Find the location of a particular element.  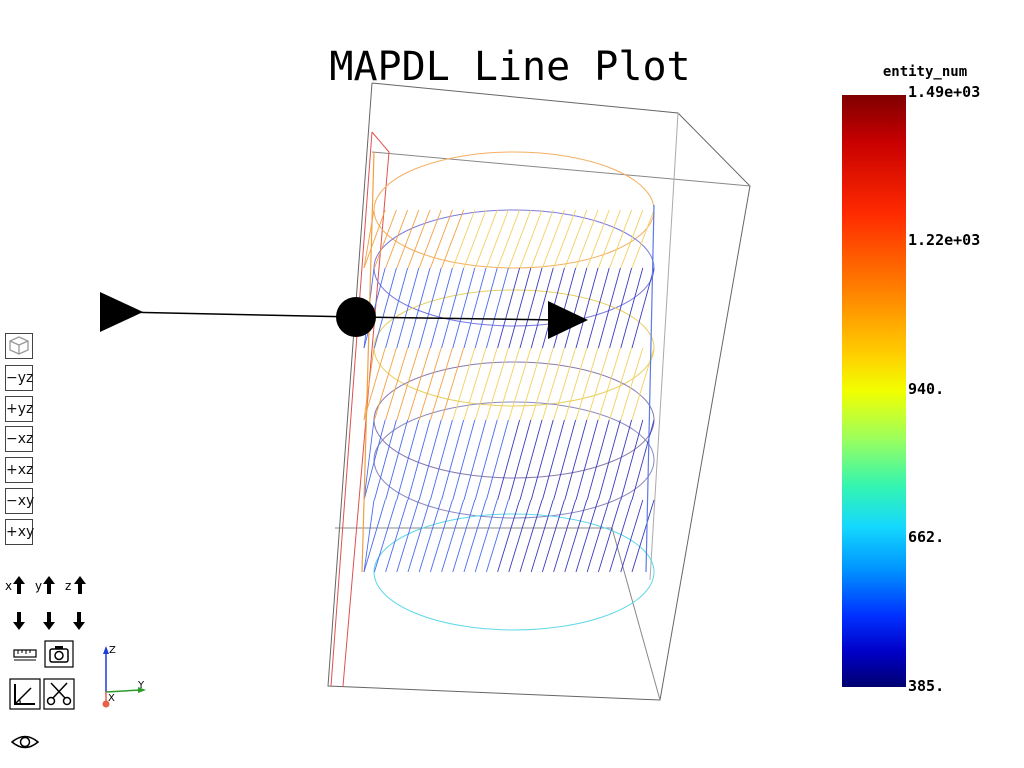

svg-text: x is located at coordinates (8, 586).